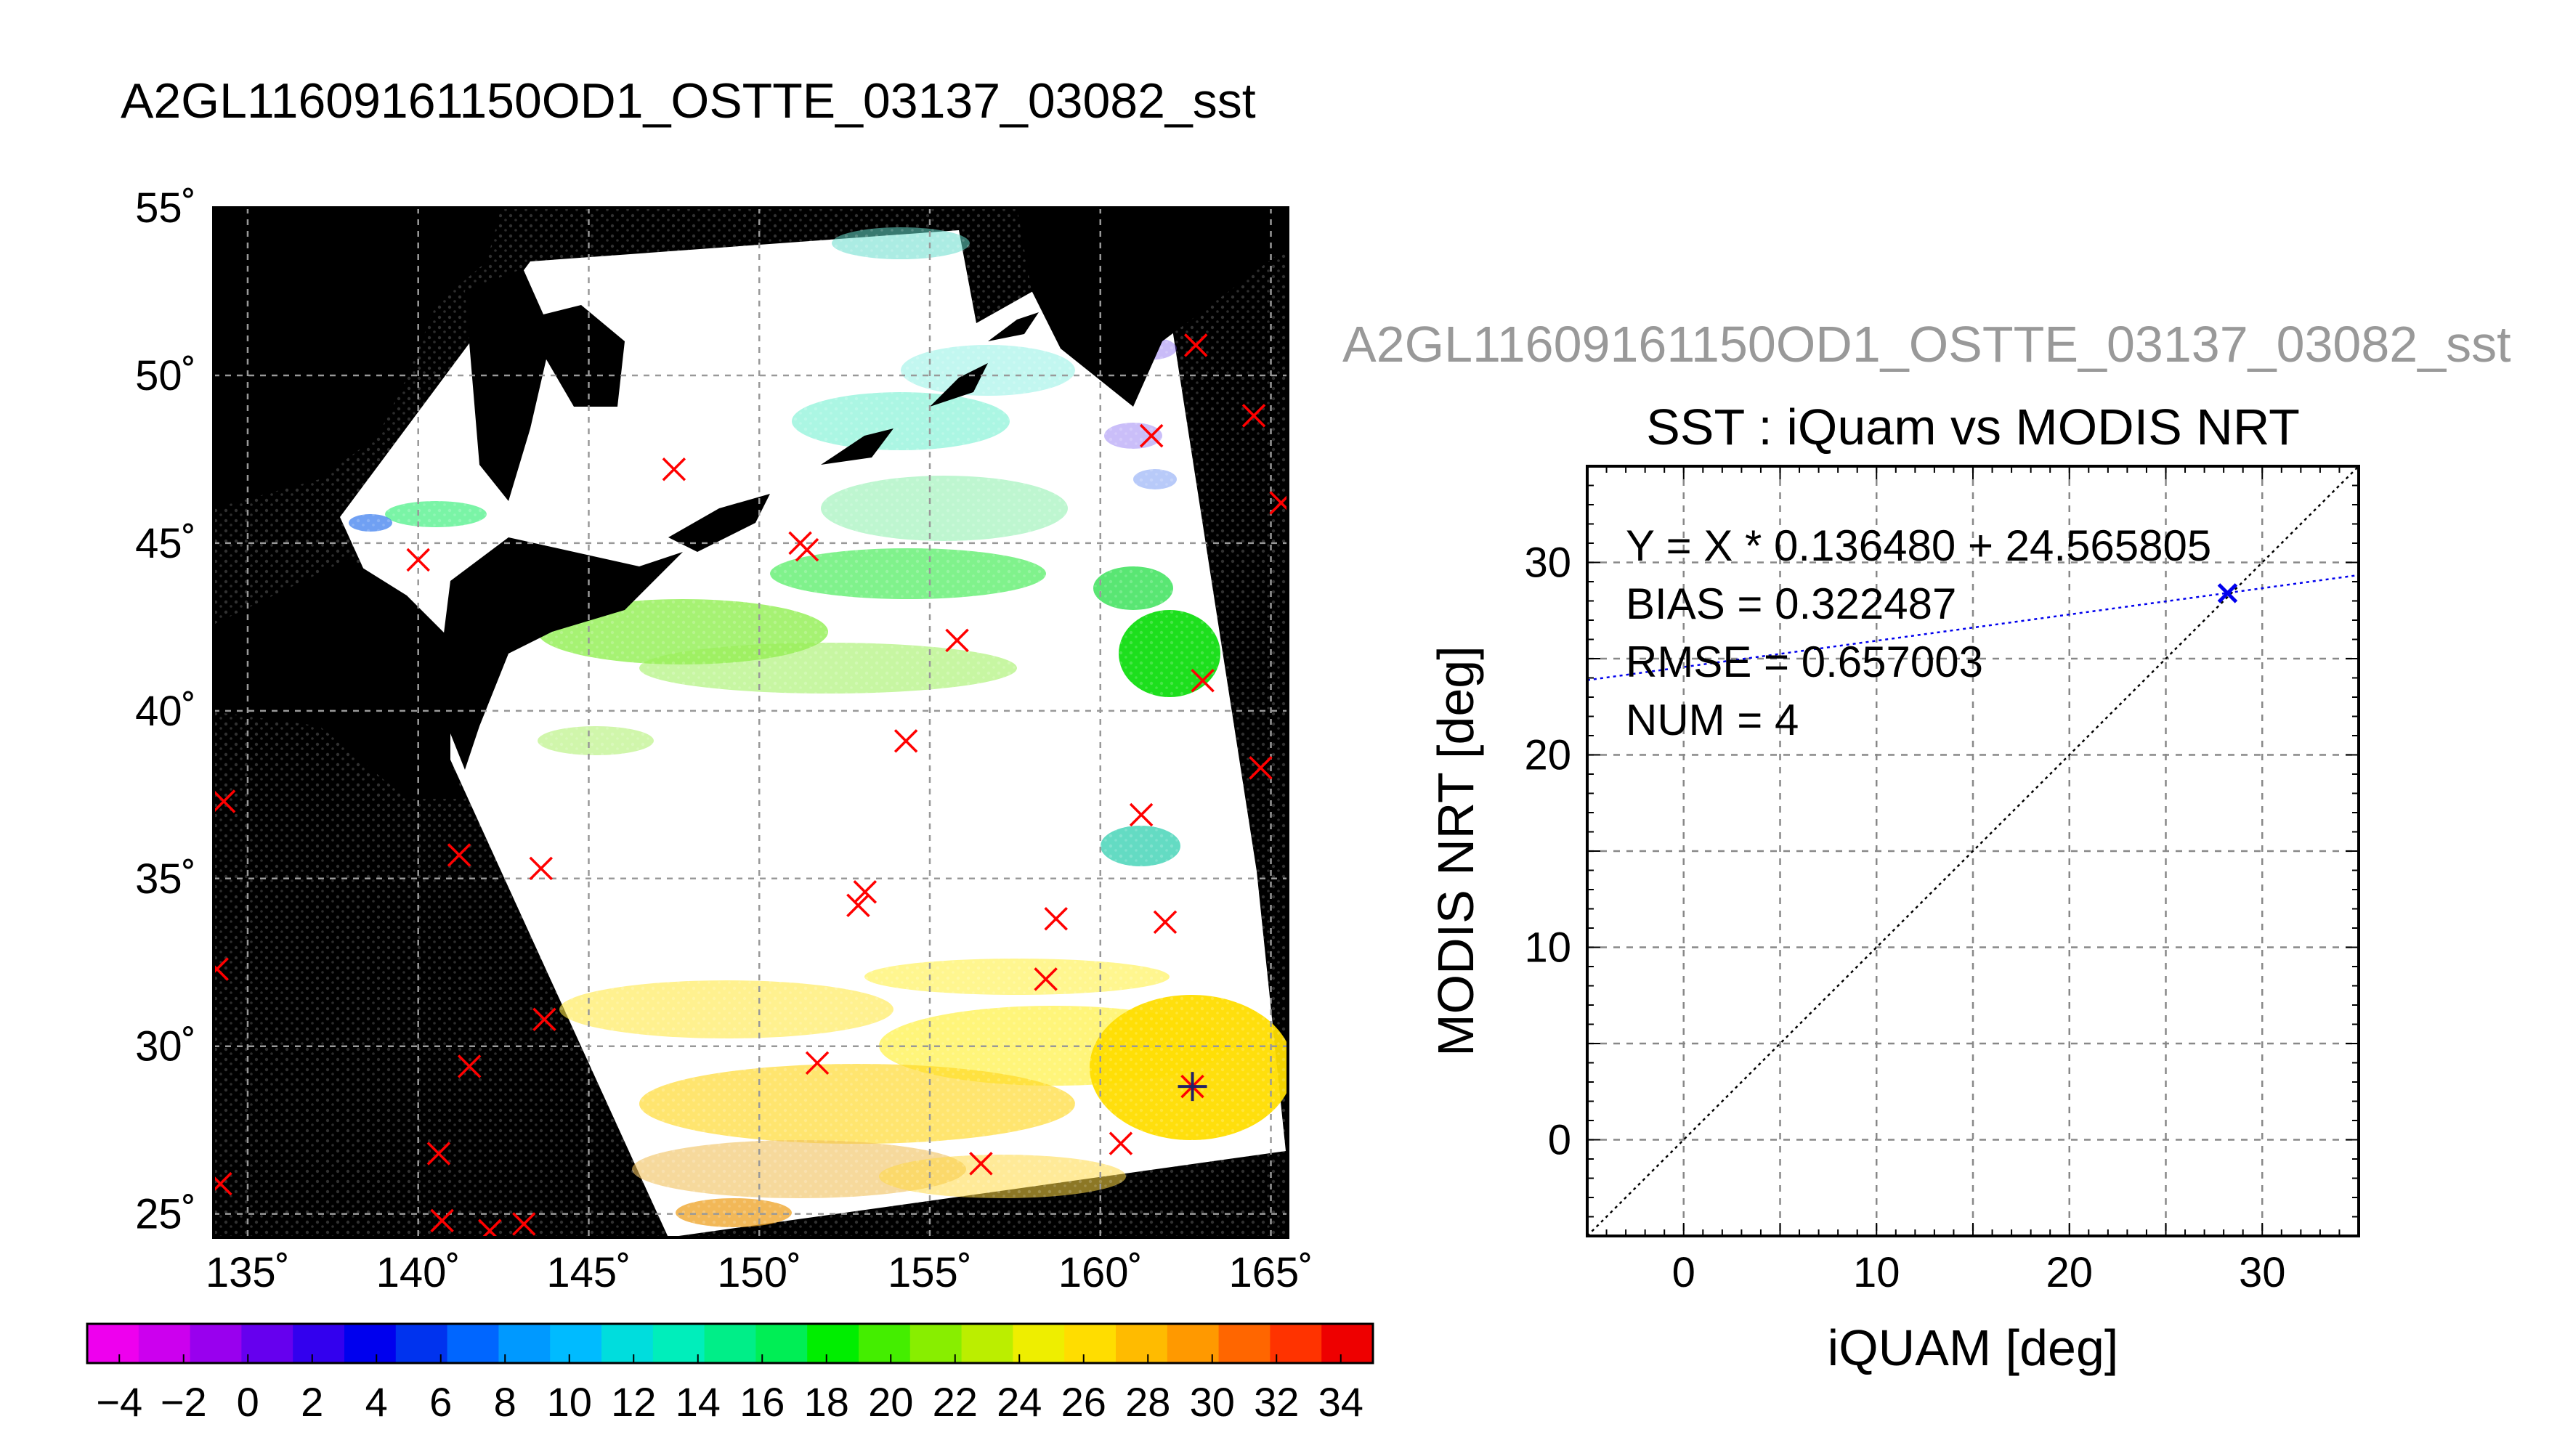  I want to click on matchup-marker, so click(1193, 1087).